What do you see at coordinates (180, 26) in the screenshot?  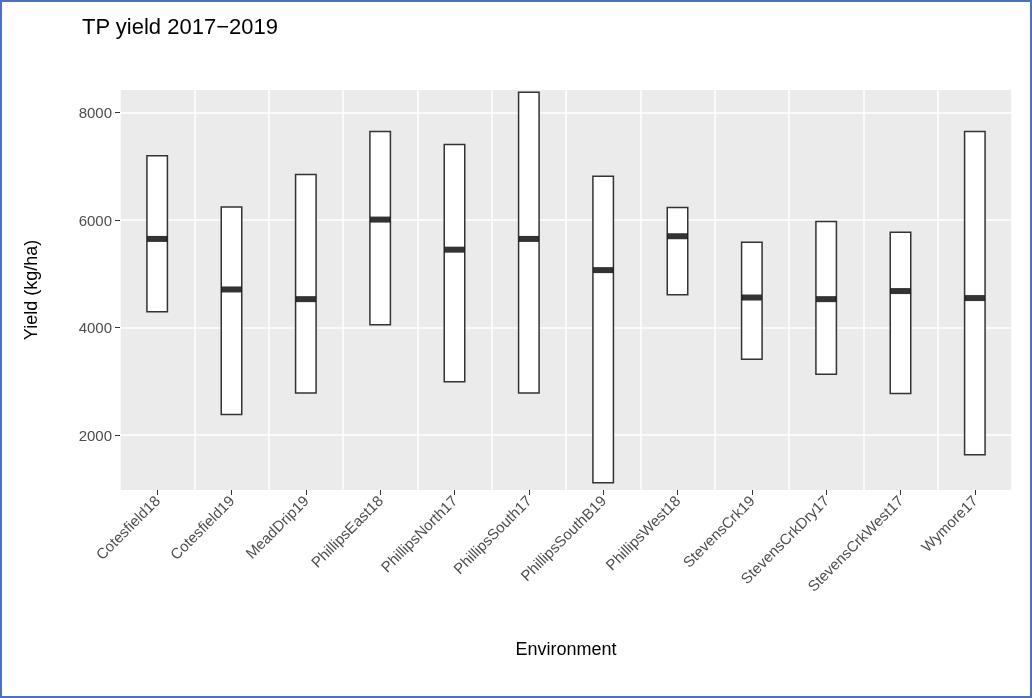 I see `chart-title: TP yield 2017−2019` at bounding box center [180, 26].